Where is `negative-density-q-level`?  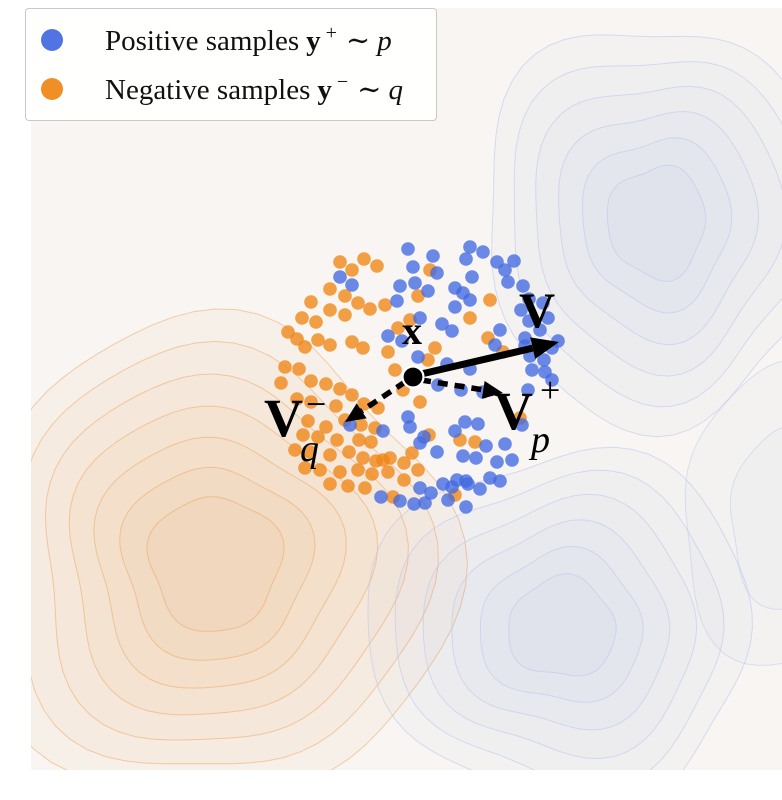 negative-density-q-level is located at coordinates (217, 563).